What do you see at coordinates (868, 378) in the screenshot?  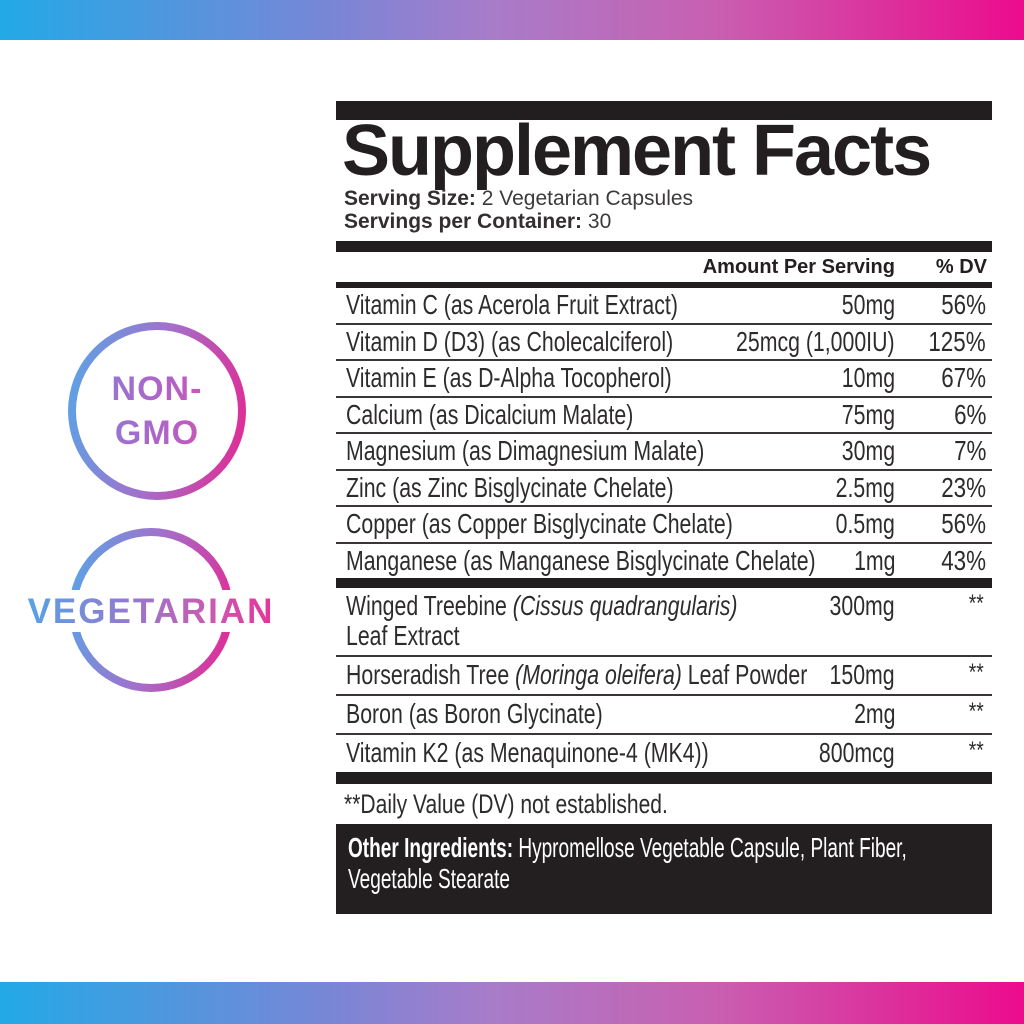 I see `ingredient-amount: 10mg` at bounding box center [868, 378].